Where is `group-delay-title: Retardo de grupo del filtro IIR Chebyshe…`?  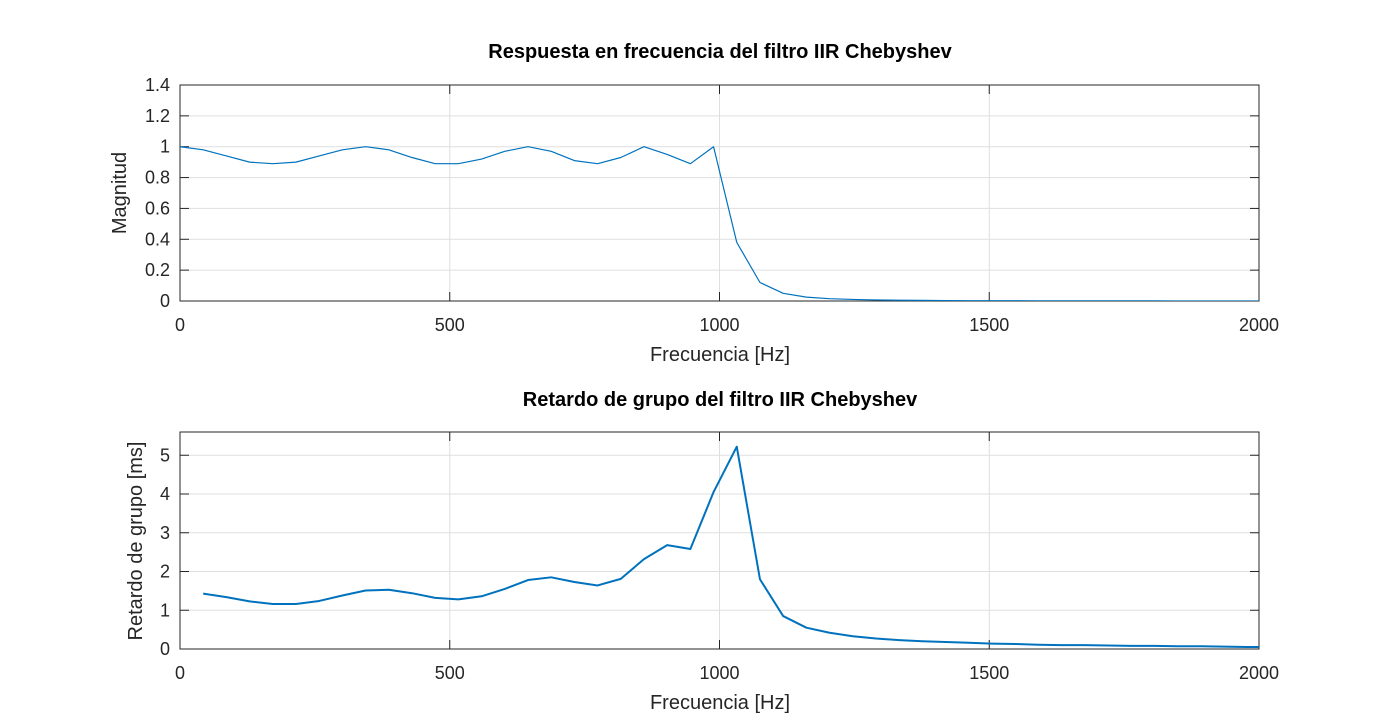
group-delay-title: Retardo de grupo del filtro IIR Chebyshe… is located at coordinates (720, 400).